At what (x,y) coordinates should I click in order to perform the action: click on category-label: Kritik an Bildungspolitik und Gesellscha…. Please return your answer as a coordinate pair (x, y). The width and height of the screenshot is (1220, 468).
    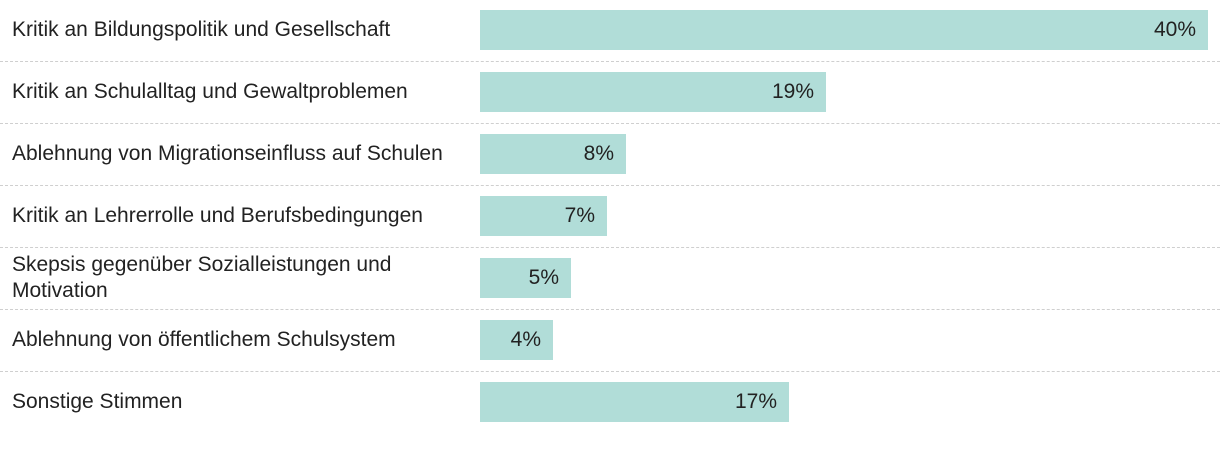
    Looking at the image, I should click on (201, 29).